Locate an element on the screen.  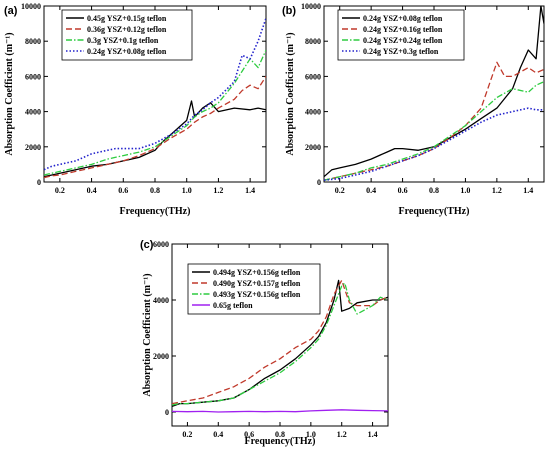
legend-label: 0.45g YSZ+0.15g teflon is located at coordinates (127, 18).